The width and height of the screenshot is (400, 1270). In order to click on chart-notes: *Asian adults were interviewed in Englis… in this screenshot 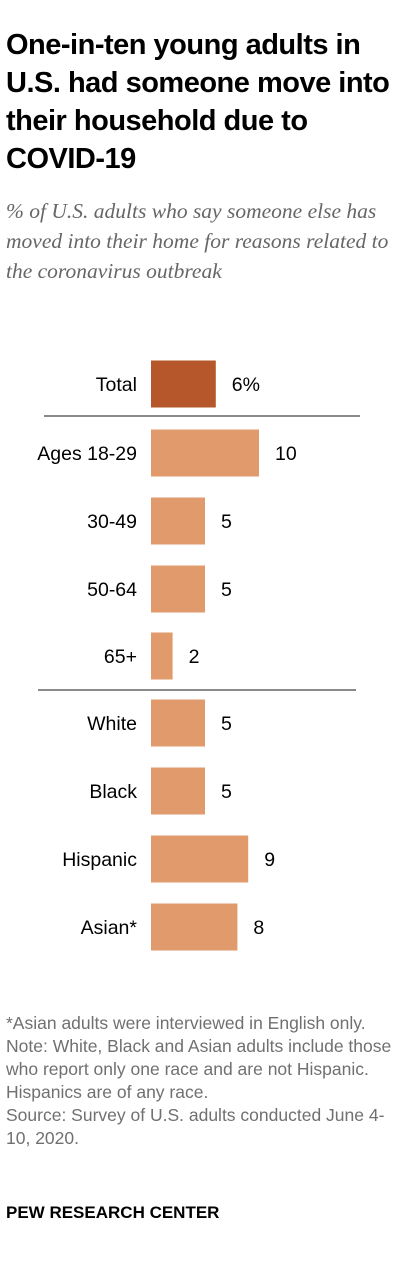, I will do `click(201, 1081)`.